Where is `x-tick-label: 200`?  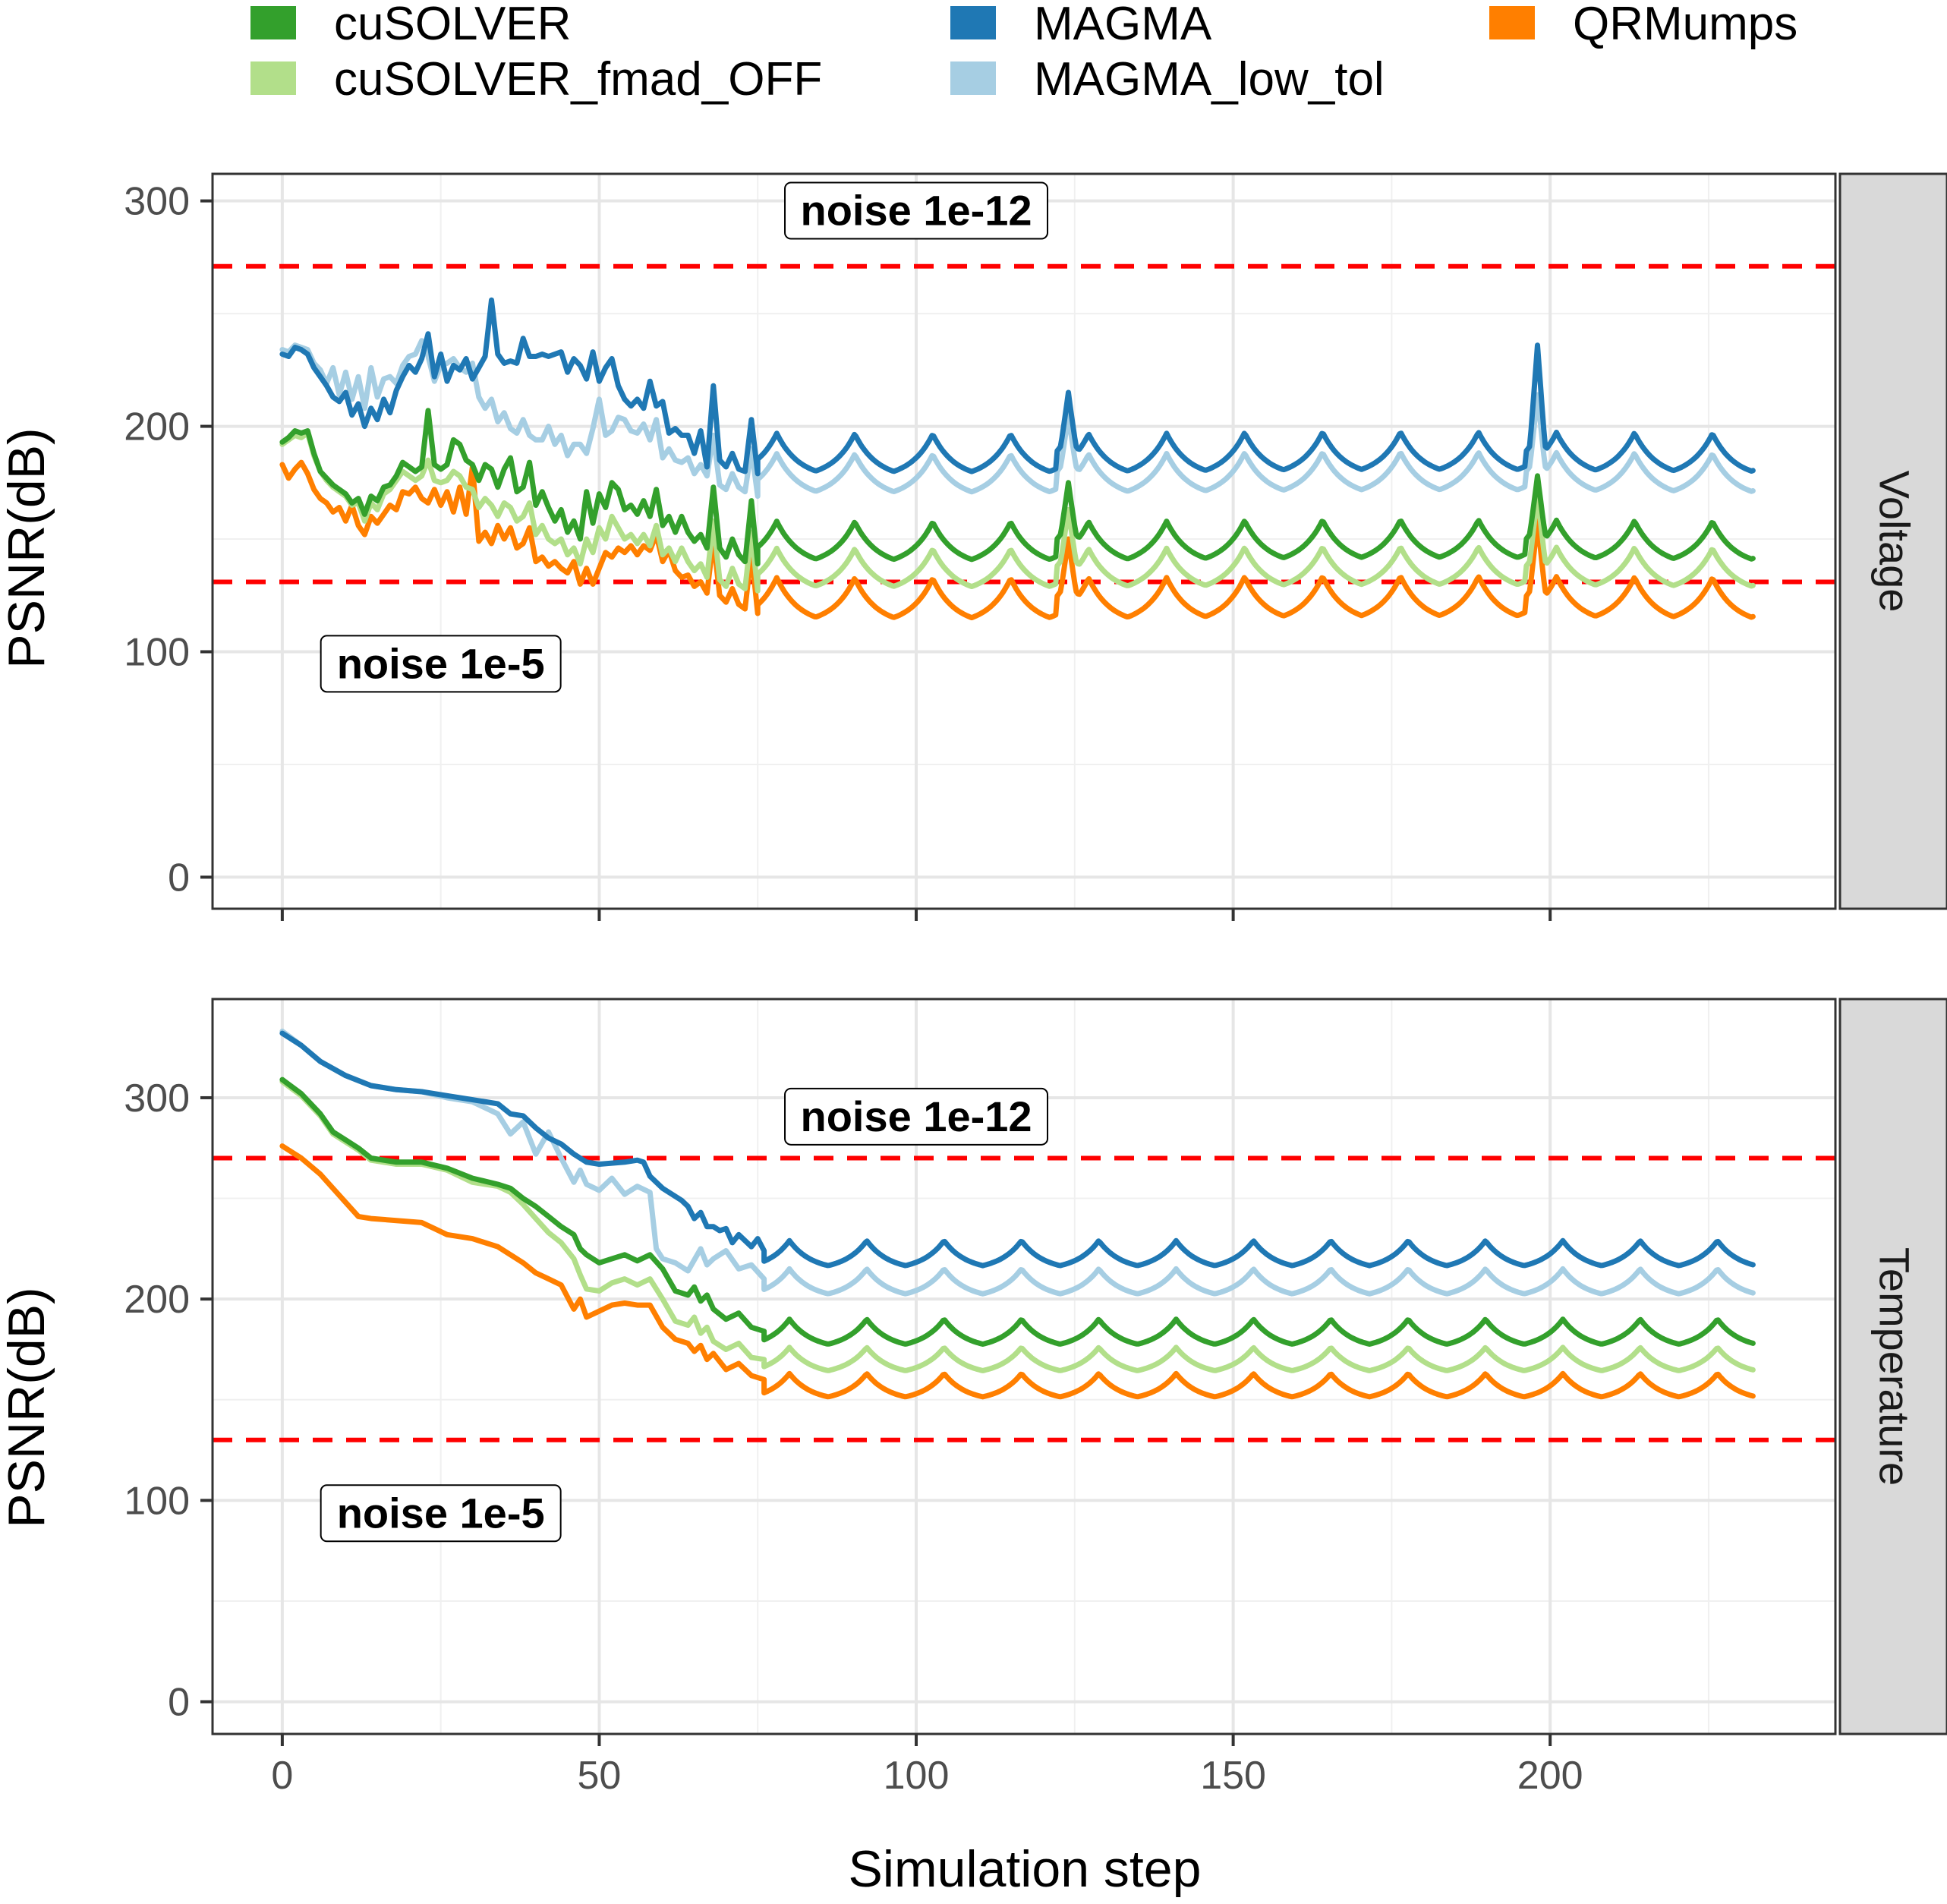
x-tick-label: 200 is located at coordinates (1550, 1776).